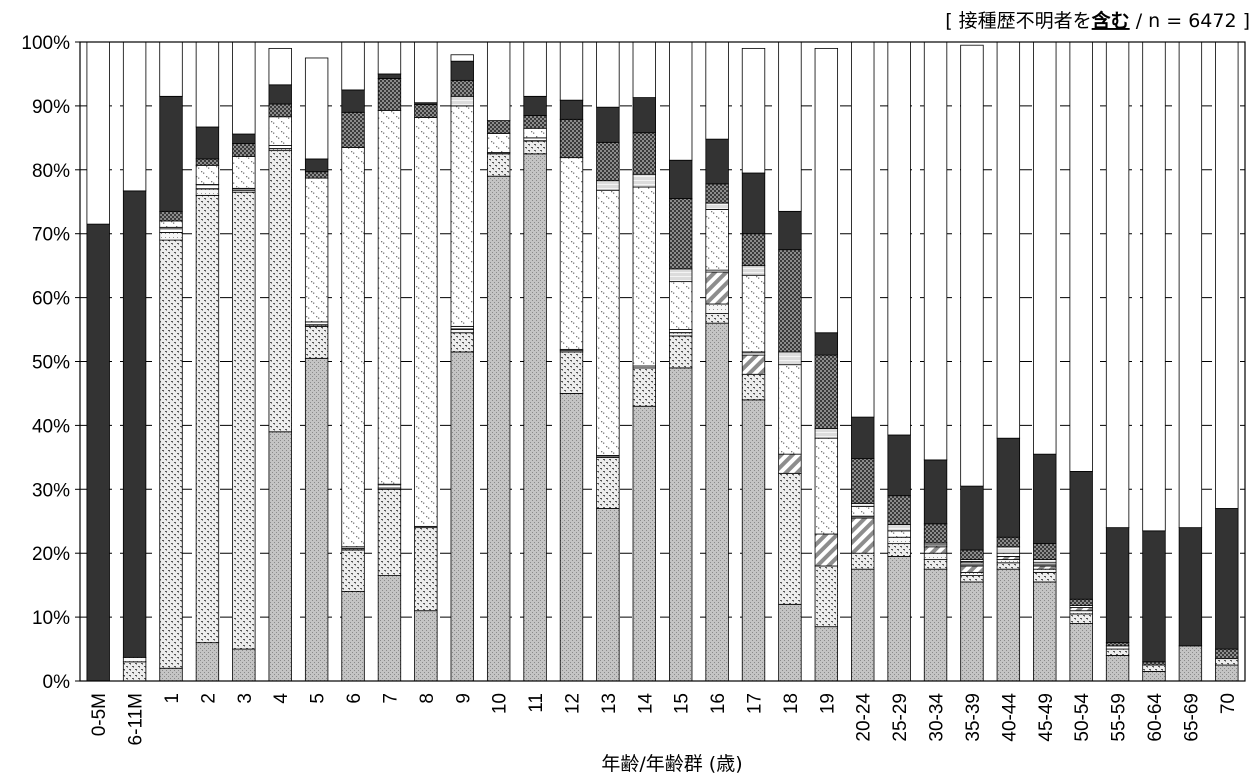 This screenshot has width=1253, height=775. Describe the element at coordinates (45, 43) in the screenshot. I see `y-tick-label: 100%` at that location.